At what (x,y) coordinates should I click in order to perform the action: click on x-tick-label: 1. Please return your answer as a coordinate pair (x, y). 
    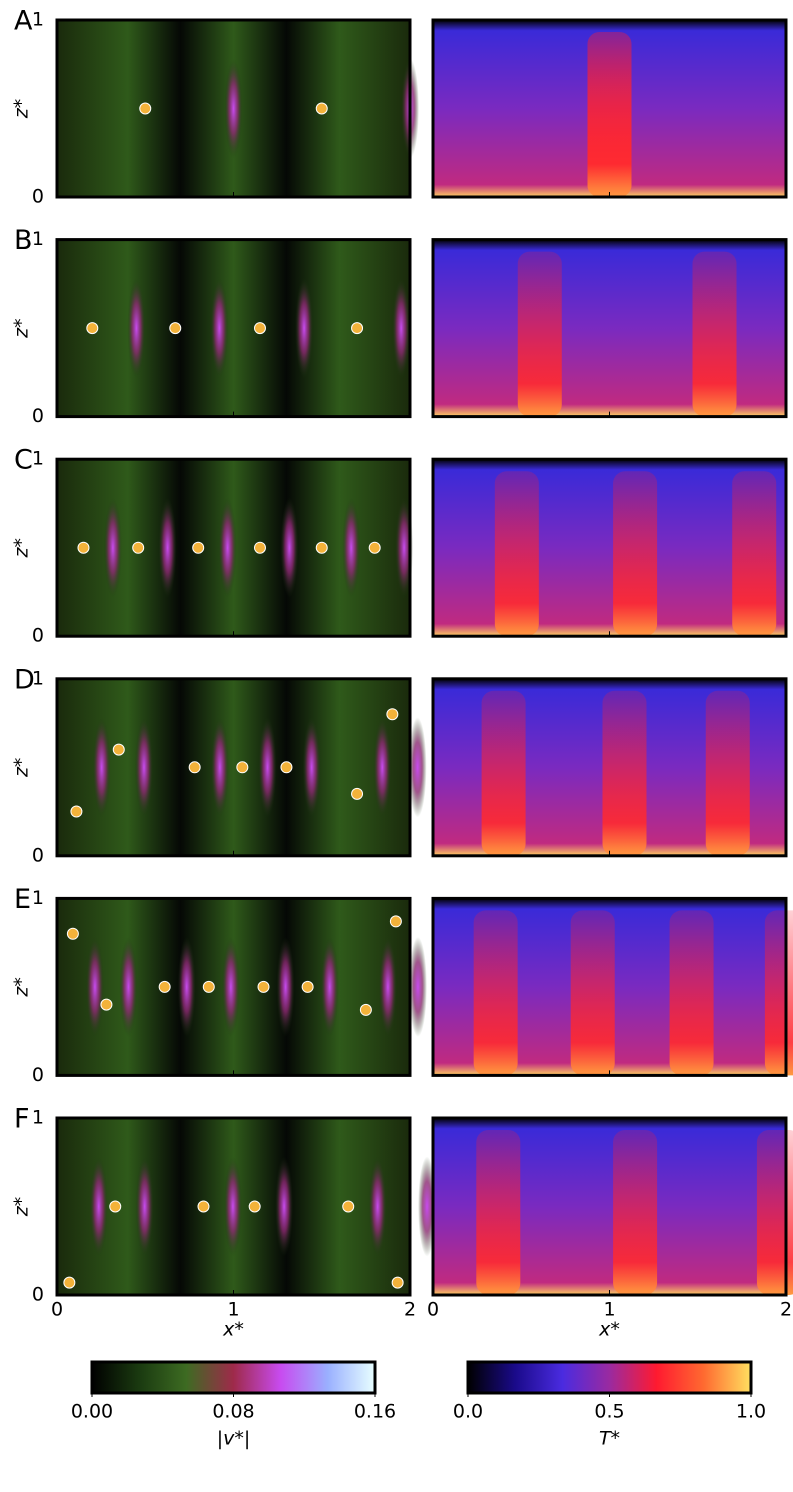
    Looking at the image, I should click on (233, 1310).